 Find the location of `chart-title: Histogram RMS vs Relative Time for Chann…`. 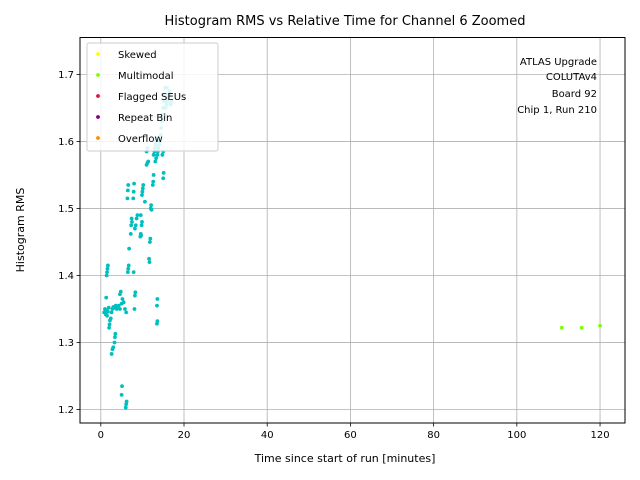

chart-title: Histogram RMS vs Relative Time for Chann… is located at coordinates (345, 21).